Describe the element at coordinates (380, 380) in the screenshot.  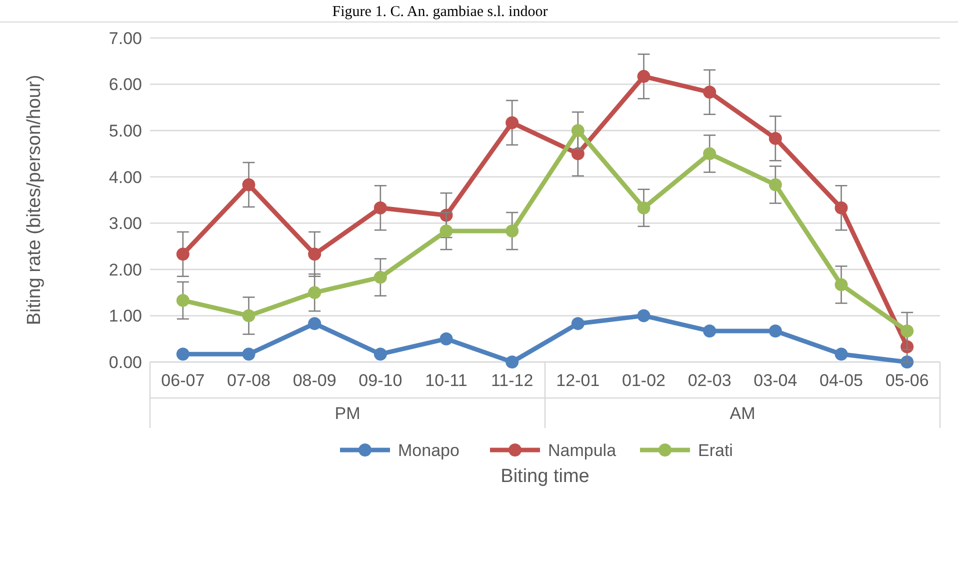
I see `x-tick-label: 09-10` at that location.